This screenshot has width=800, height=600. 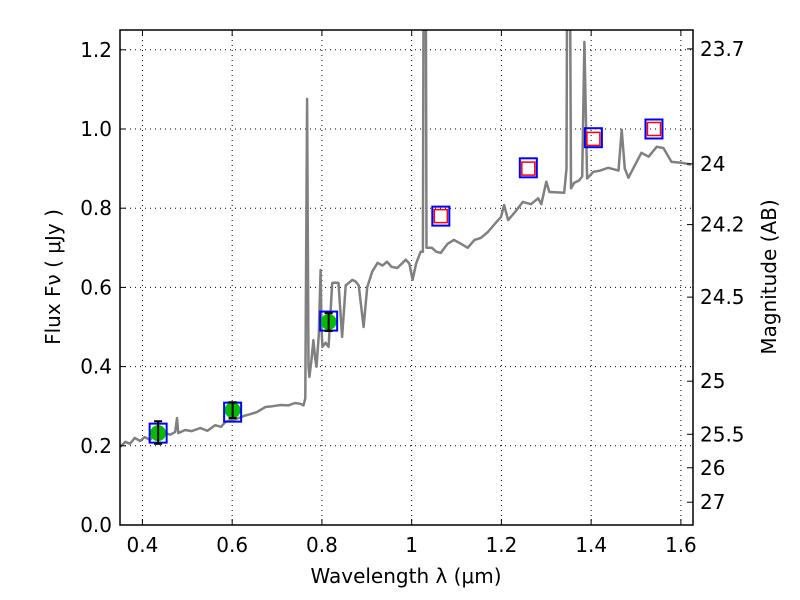 What do you see at coordinates (232, 545) in the screenshot?
I see `x-tick-label: 0.6` at bounding box center [232, 545].